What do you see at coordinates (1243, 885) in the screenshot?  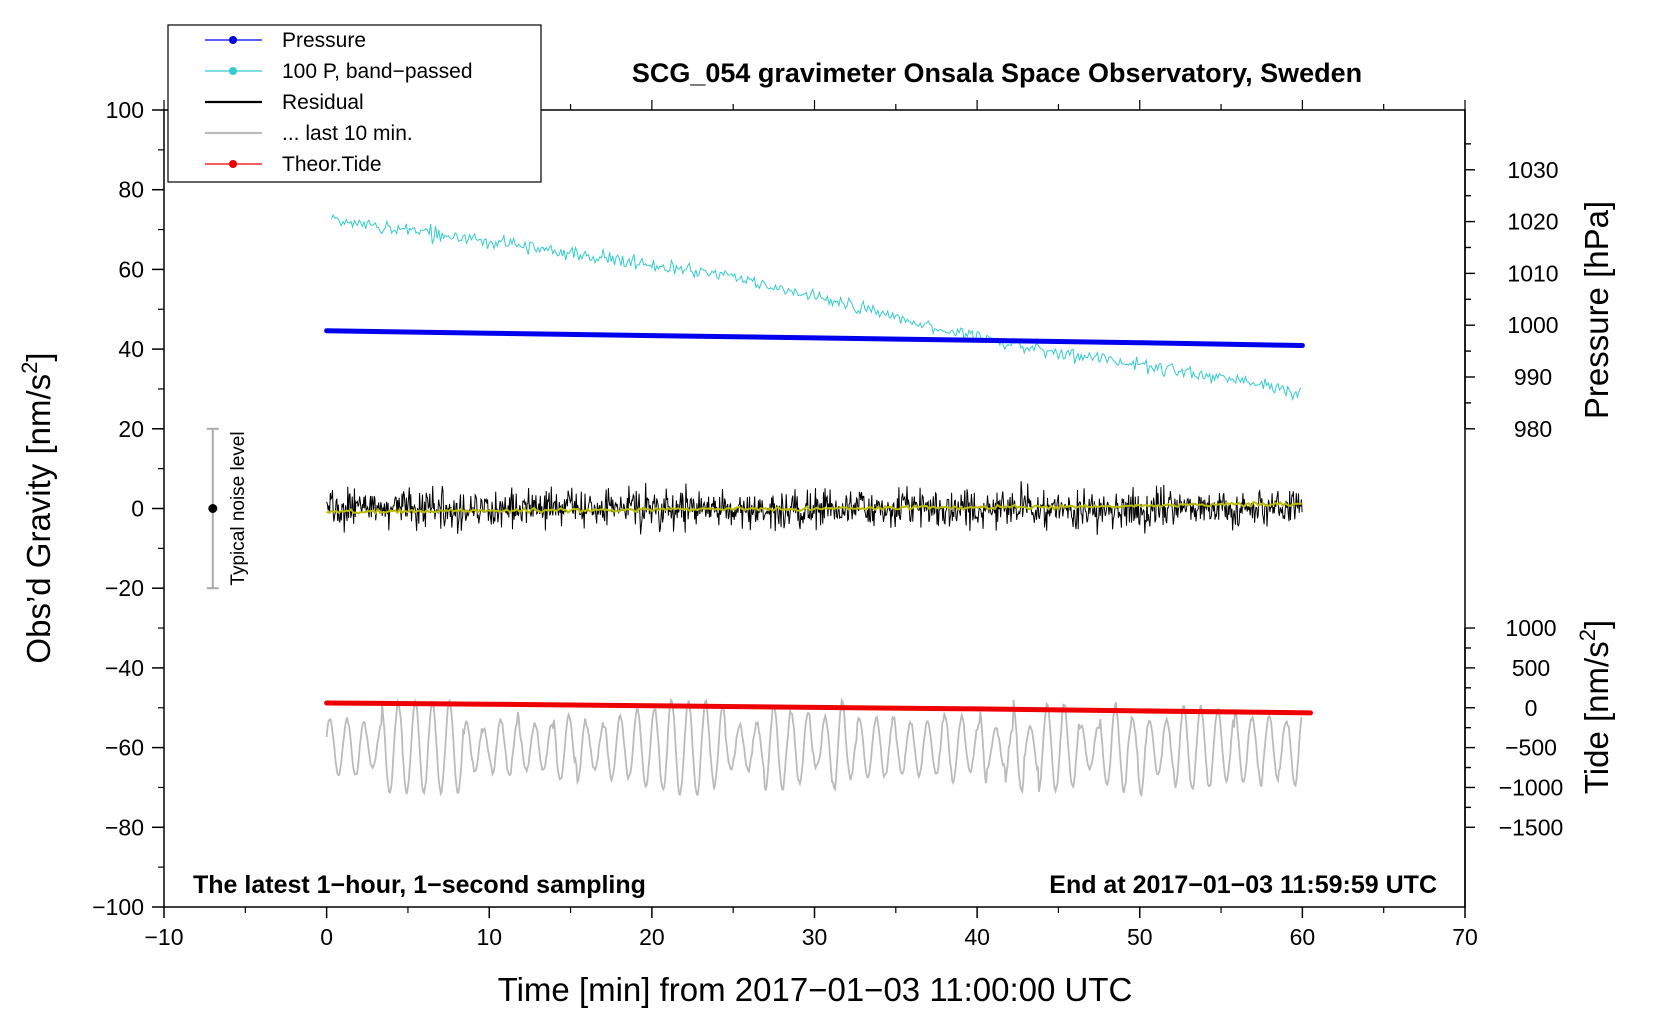 I see `annotation-right: End at 2017−01−03 11:59:59 UTC` at bounding box center [1243, 885].